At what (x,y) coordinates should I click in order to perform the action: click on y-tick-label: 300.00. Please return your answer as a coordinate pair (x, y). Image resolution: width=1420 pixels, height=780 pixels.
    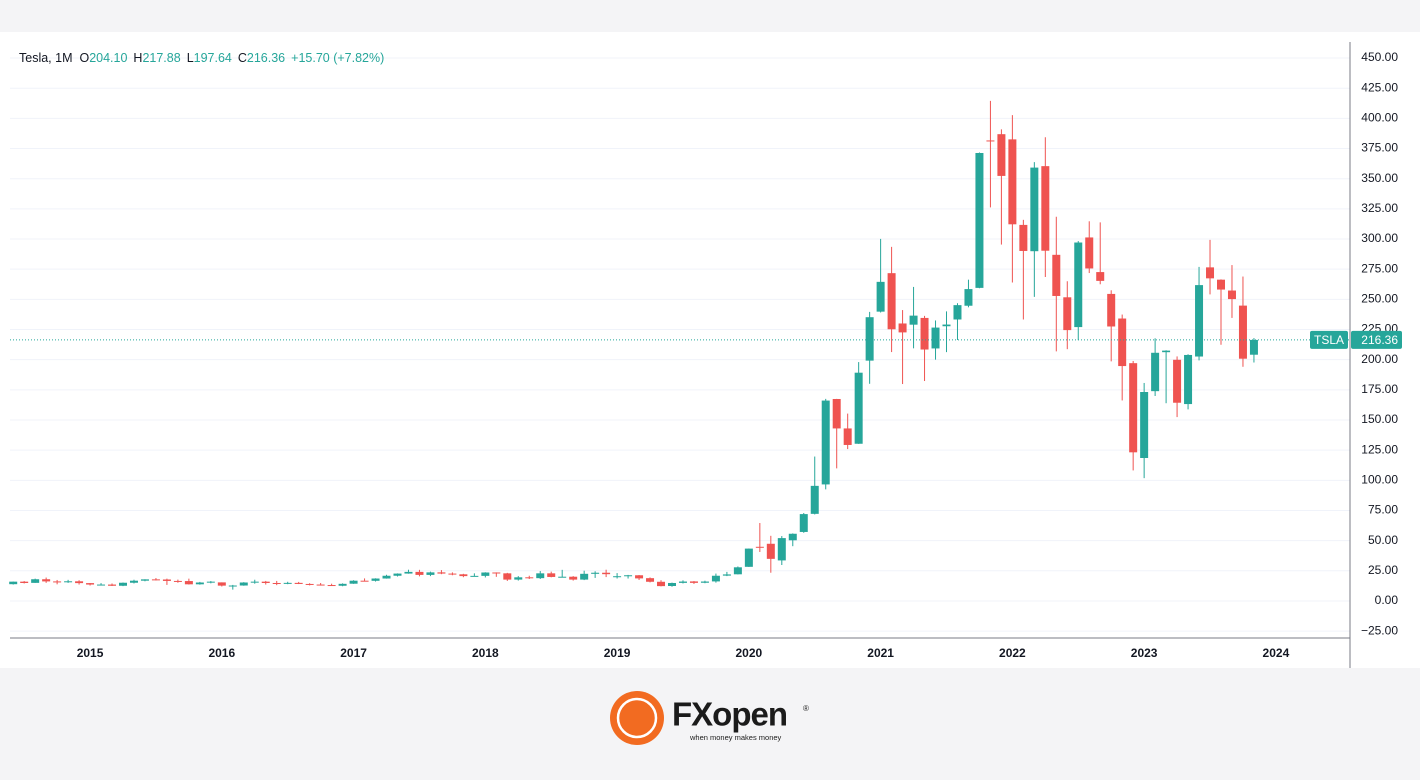
    Looking at the image, I should click on (1379, 238).